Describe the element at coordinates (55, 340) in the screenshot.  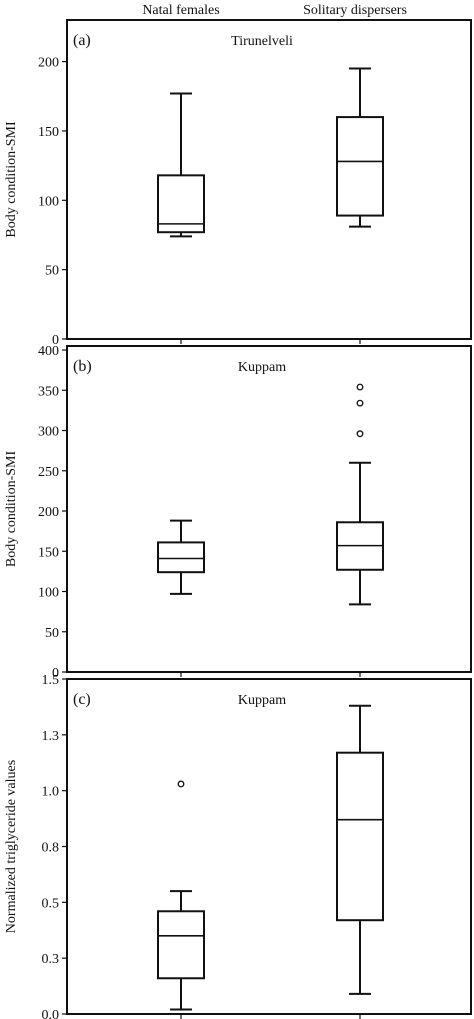
I see `panel-1-ytick-label: 0` at that location.